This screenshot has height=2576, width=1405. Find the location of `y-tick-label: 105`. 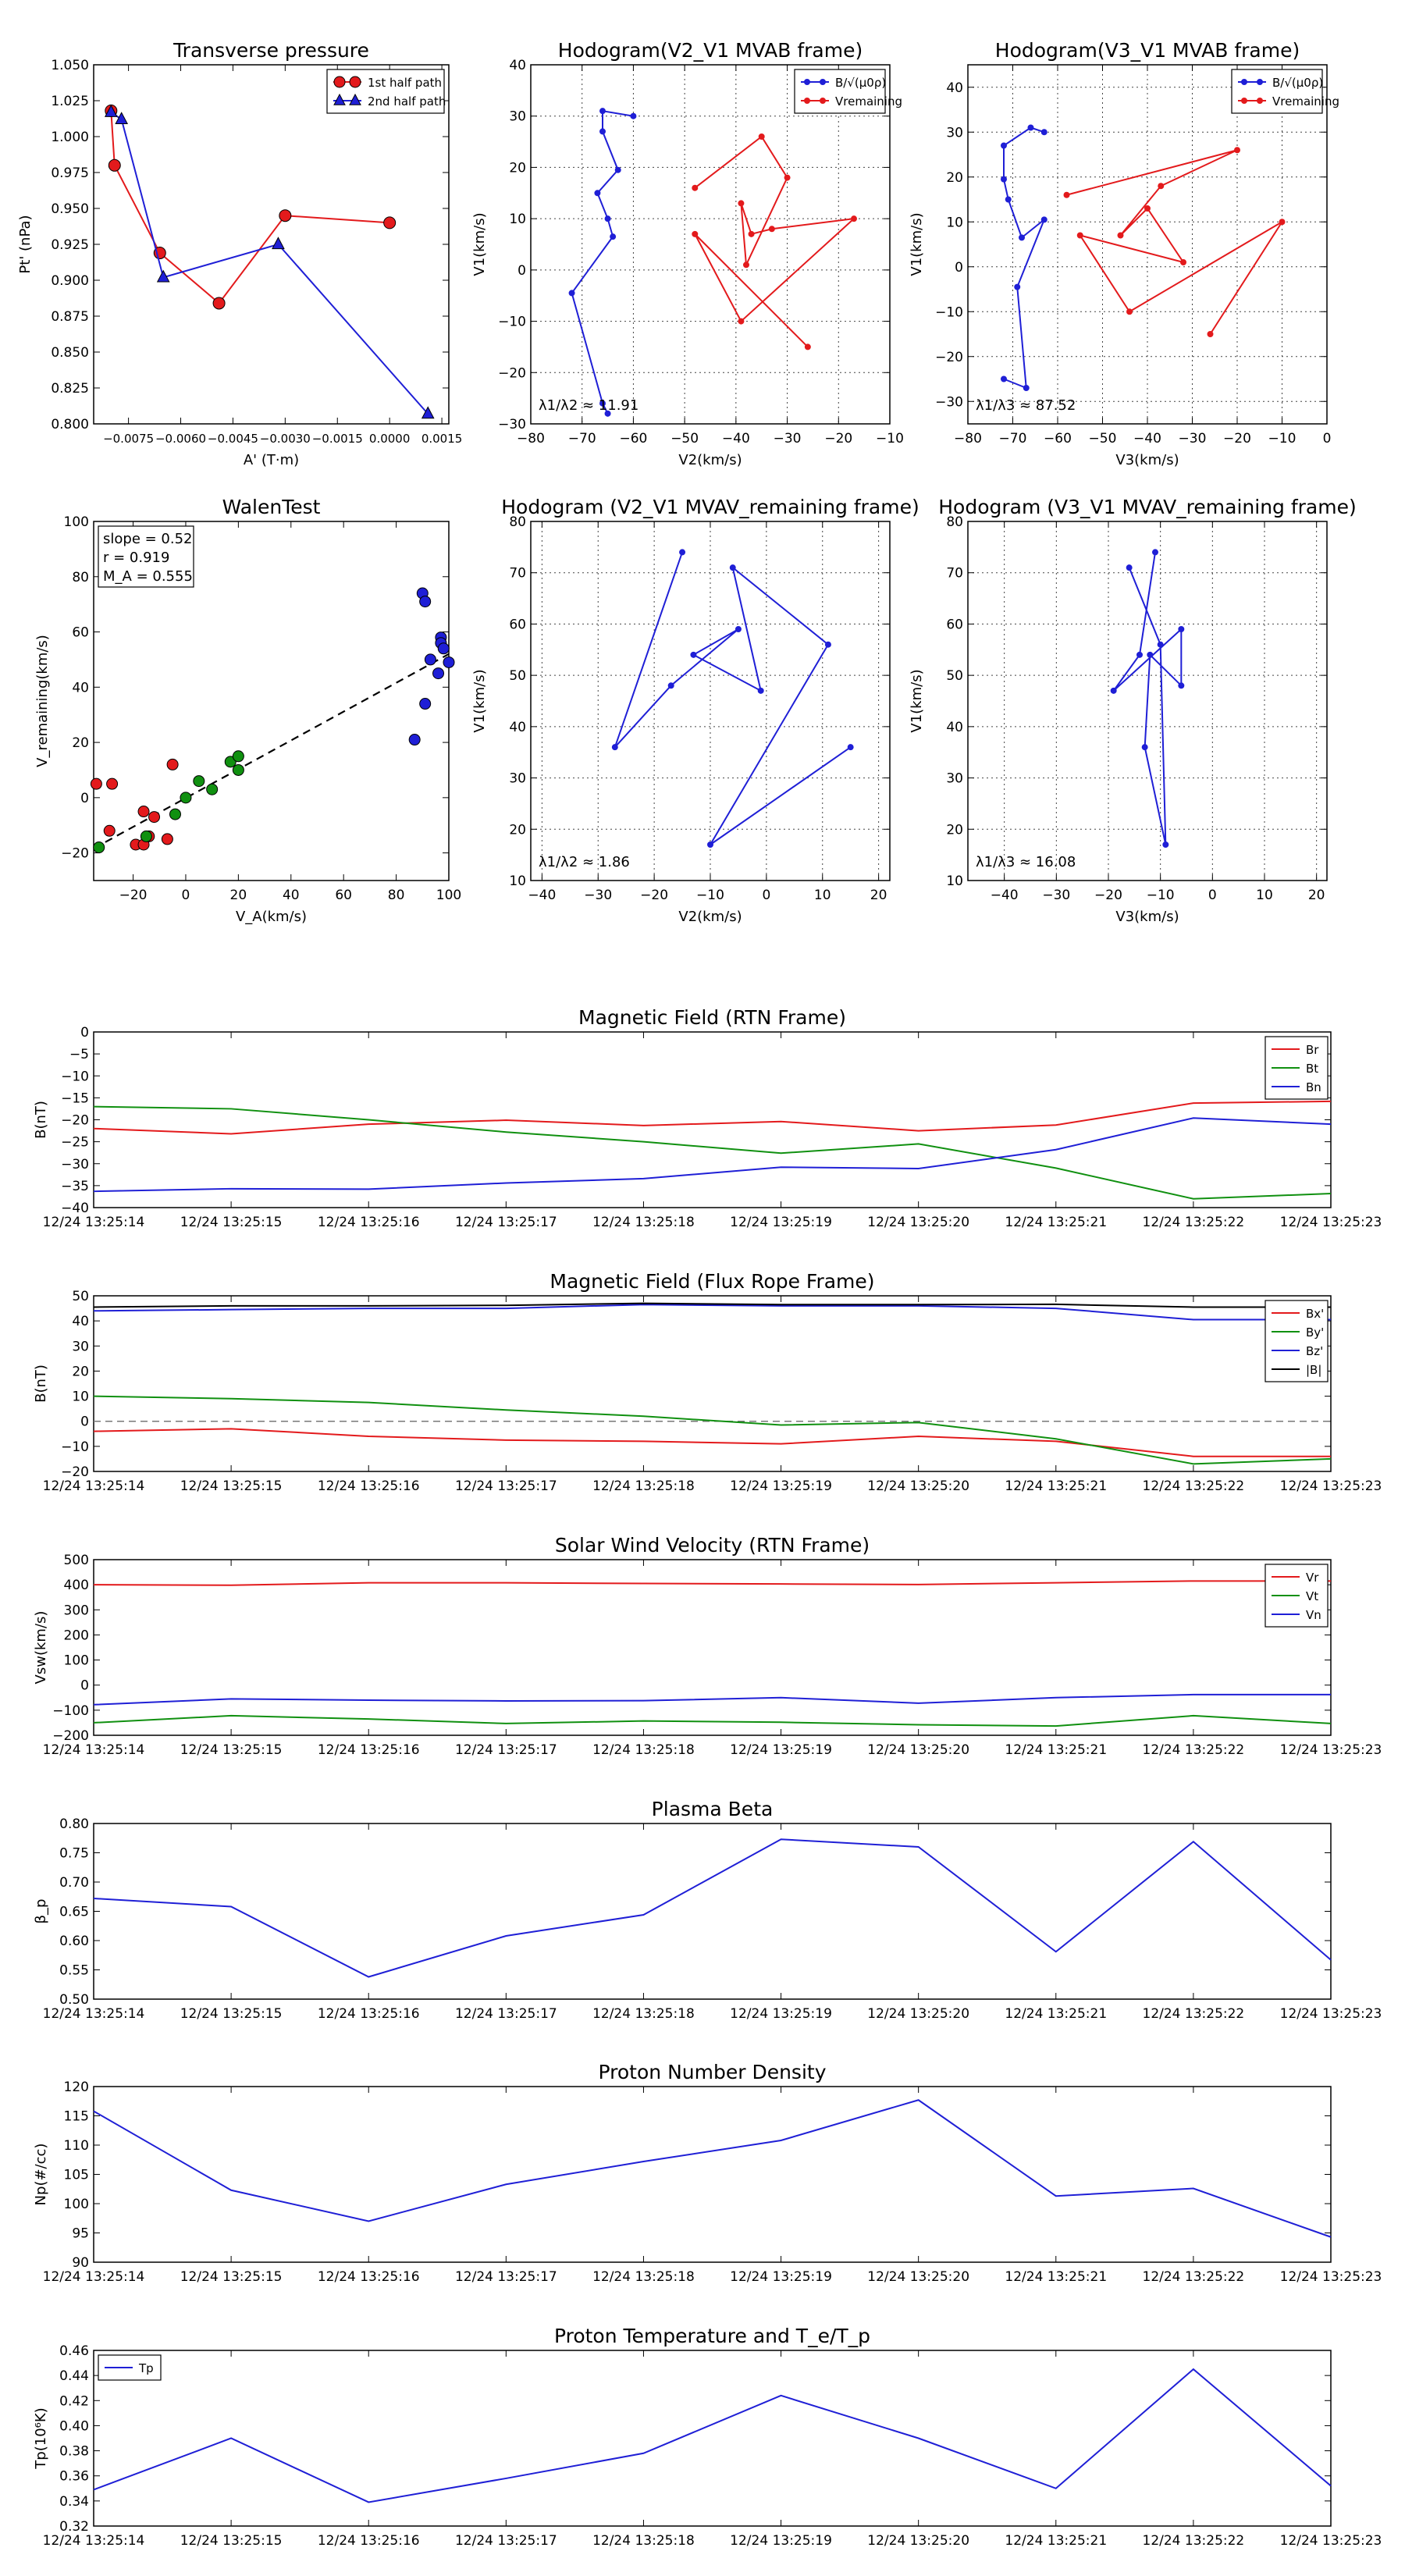

y-tick-label: 105 is located at coordinates (76, 2175).